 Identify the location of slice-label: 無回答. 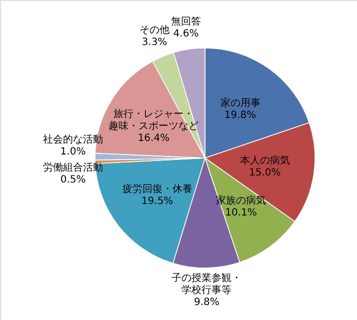
(185, 21).